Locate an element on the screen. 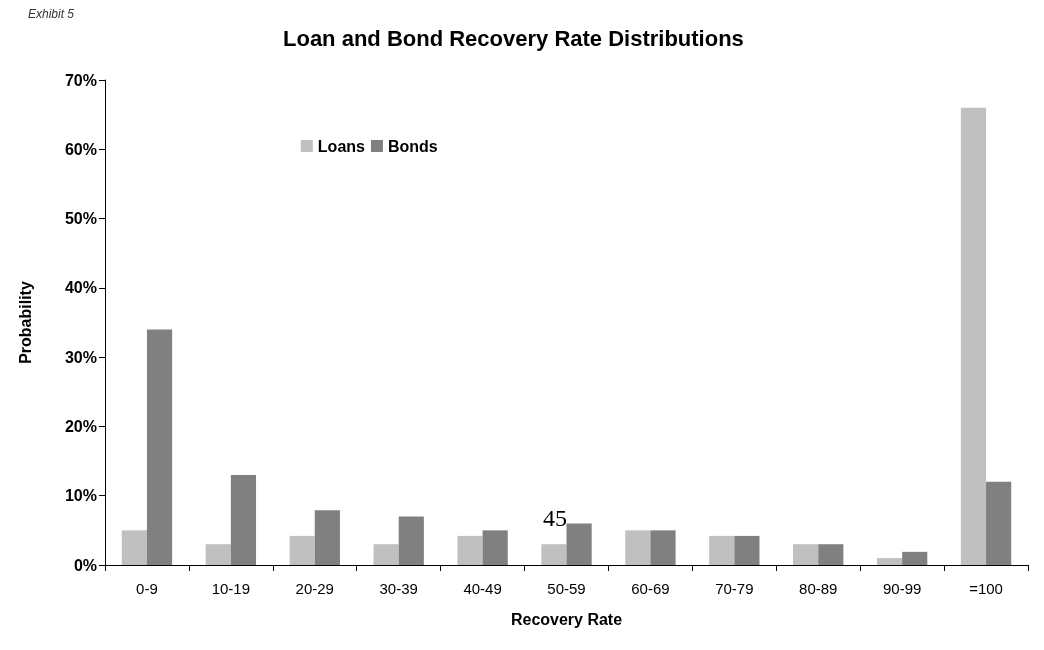 The width and height of the screenshot is (1044, 650). x-tick-label: 30-39 is located at coordinates (398, 588).